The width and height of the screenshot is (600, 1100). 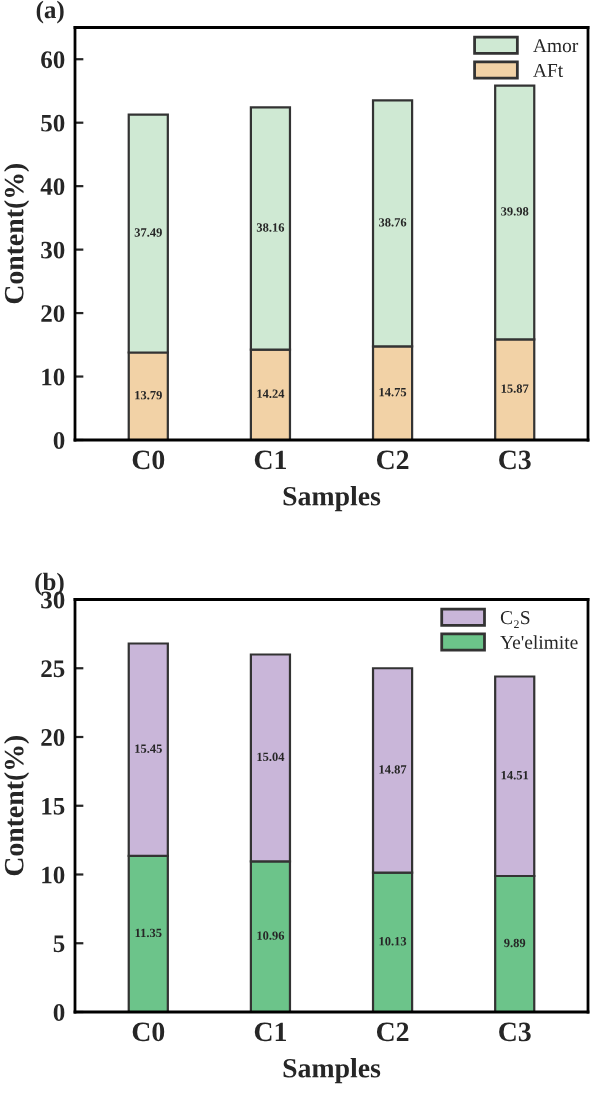 I want to click on text: (b), so click(x=49, y=584).